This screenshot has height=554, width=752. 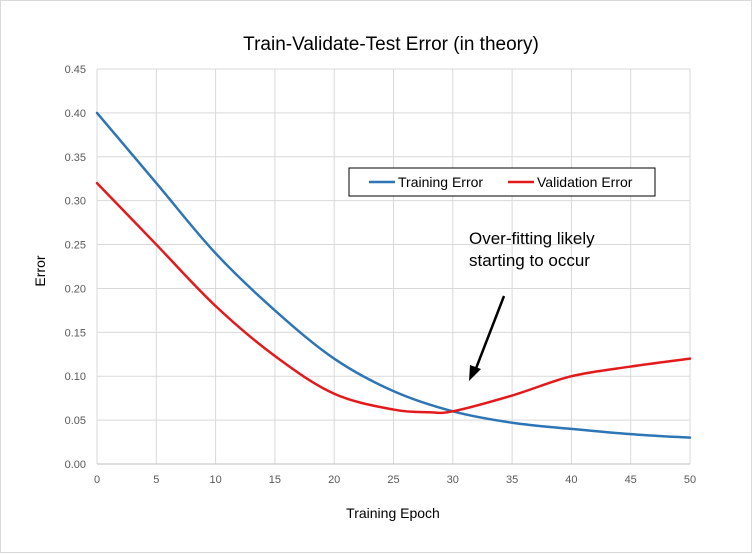 What do you see at coordinates (532, 238) in the screenshot?
I see `annotation-line-1: Over-fitting likely` at bounding box center [532, 238].